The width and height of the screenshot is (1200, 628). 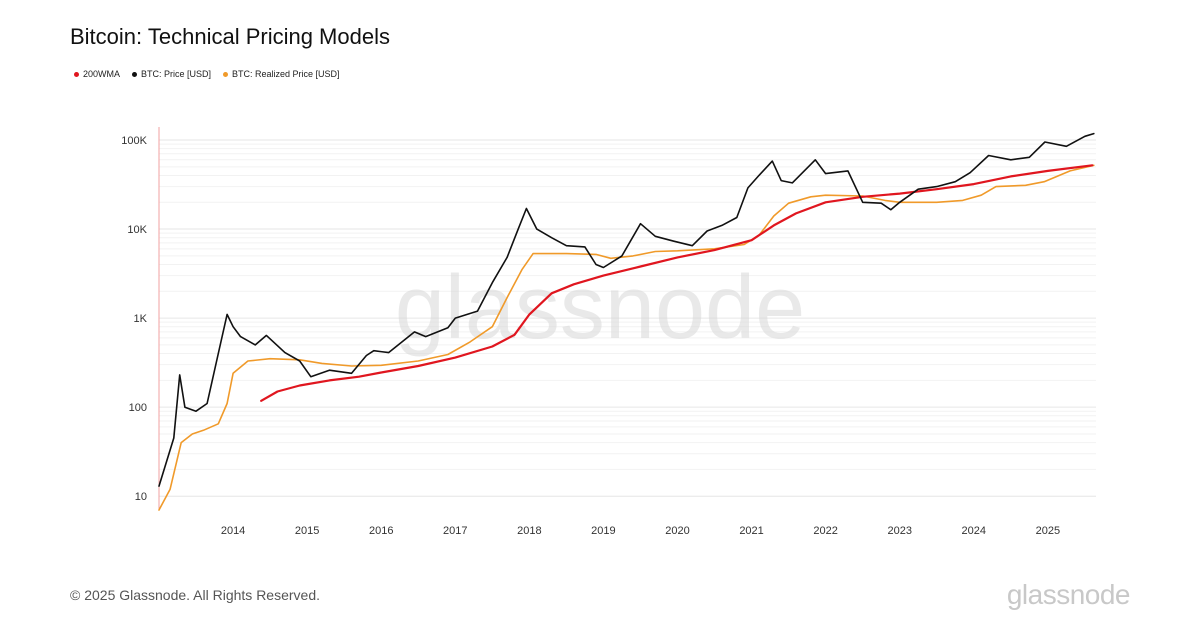 I want to click on x-tick-label: 2014, so click(x=233, y=531).